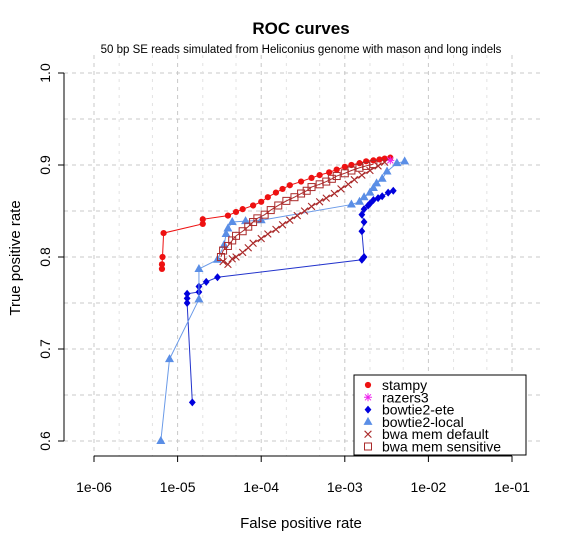 This screenshot has width=565, height=552. Describe the element at coordinates (261, 487) in the screenshot. I see `x-tick-label: 1e-04` at that location.